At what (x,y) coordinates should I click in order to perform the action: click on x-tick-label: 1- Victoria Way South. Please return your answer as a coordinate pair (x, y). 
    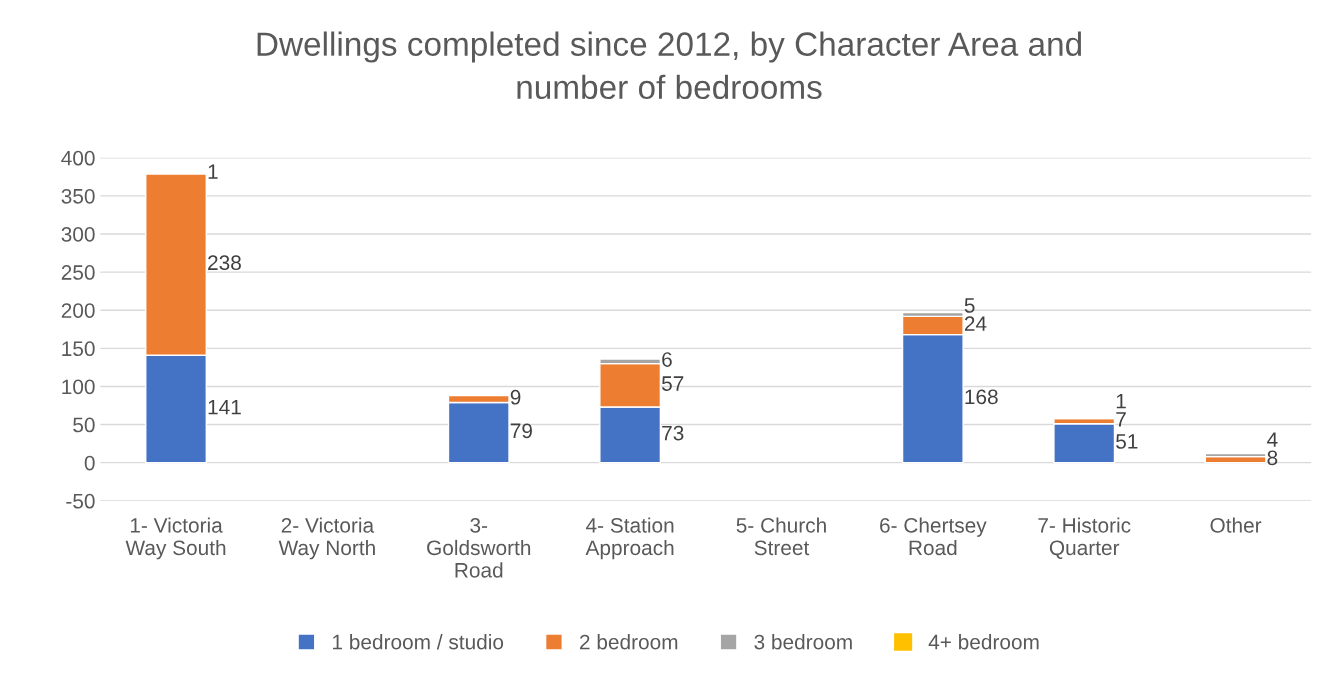
    Looking at the image, I should click on (175, 538).